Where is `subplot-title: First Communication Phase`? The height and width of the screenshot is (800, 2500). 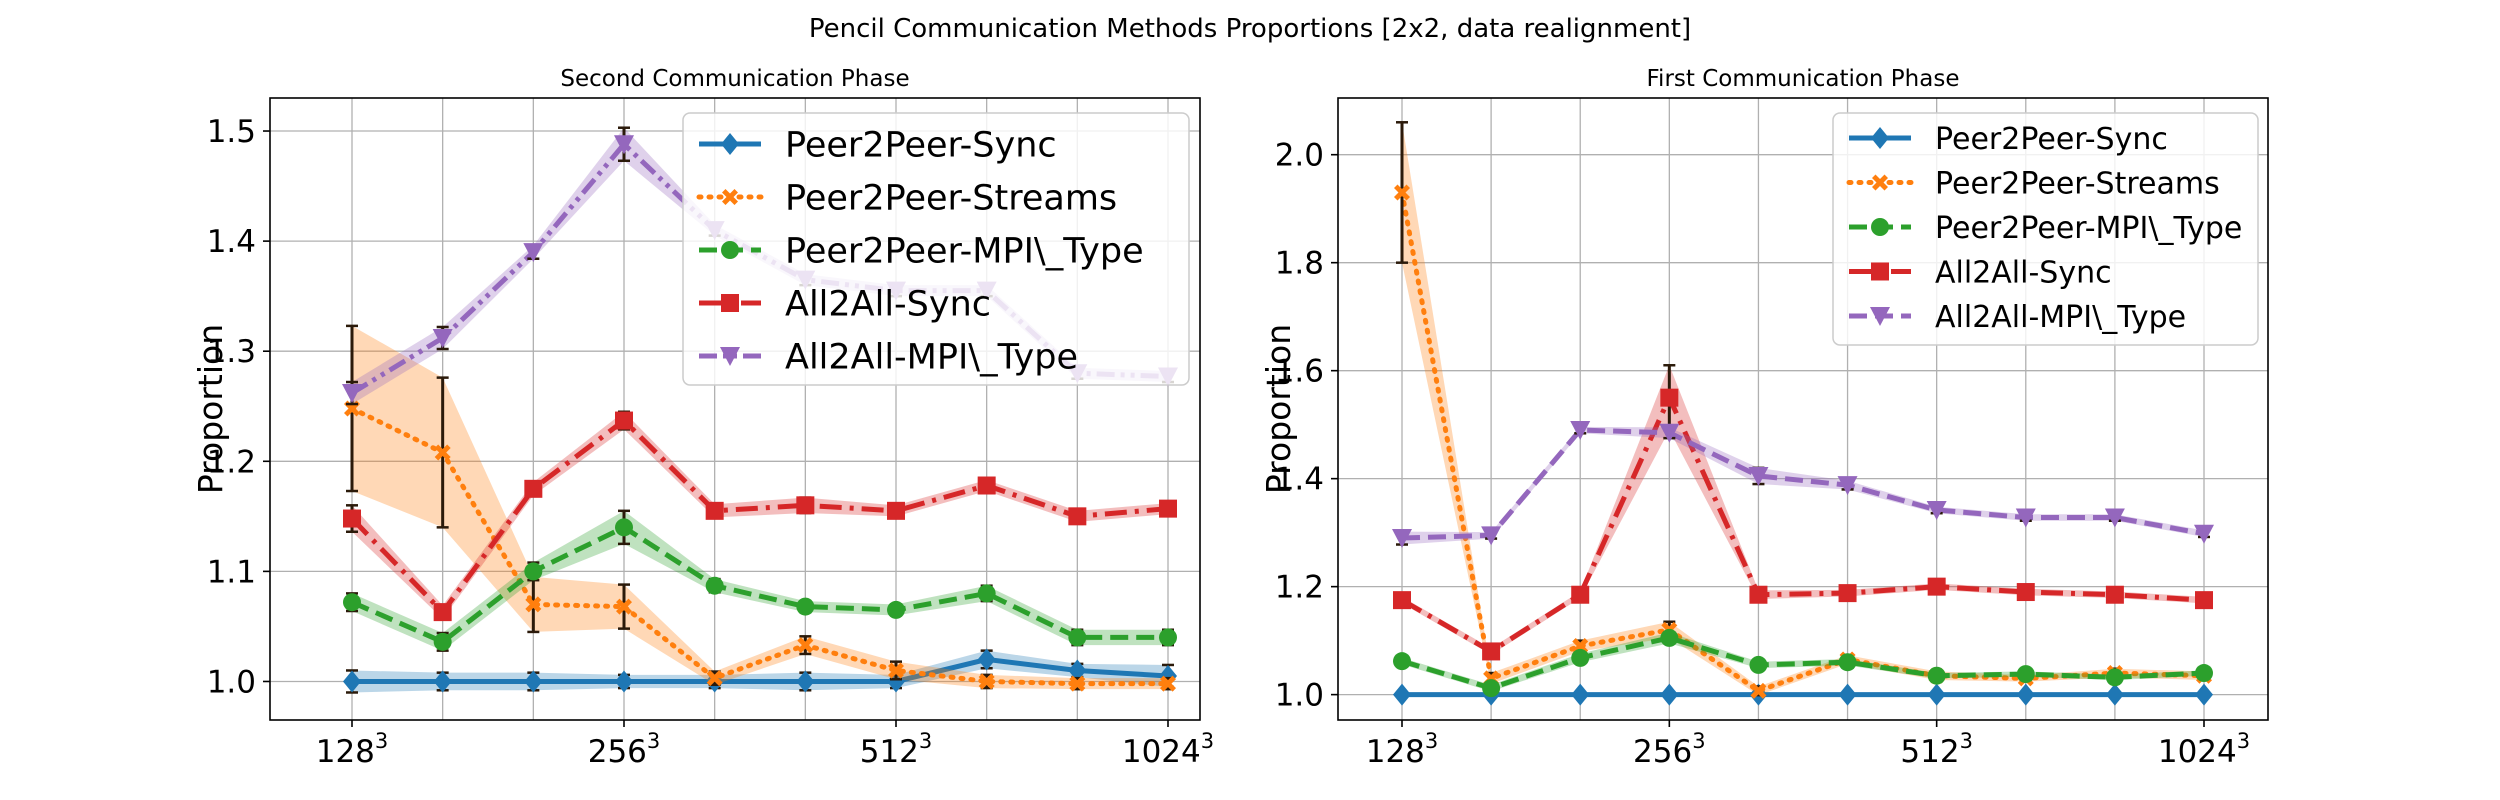
subplot-title: First Communication Phase is located at coordinates (1803, 79).